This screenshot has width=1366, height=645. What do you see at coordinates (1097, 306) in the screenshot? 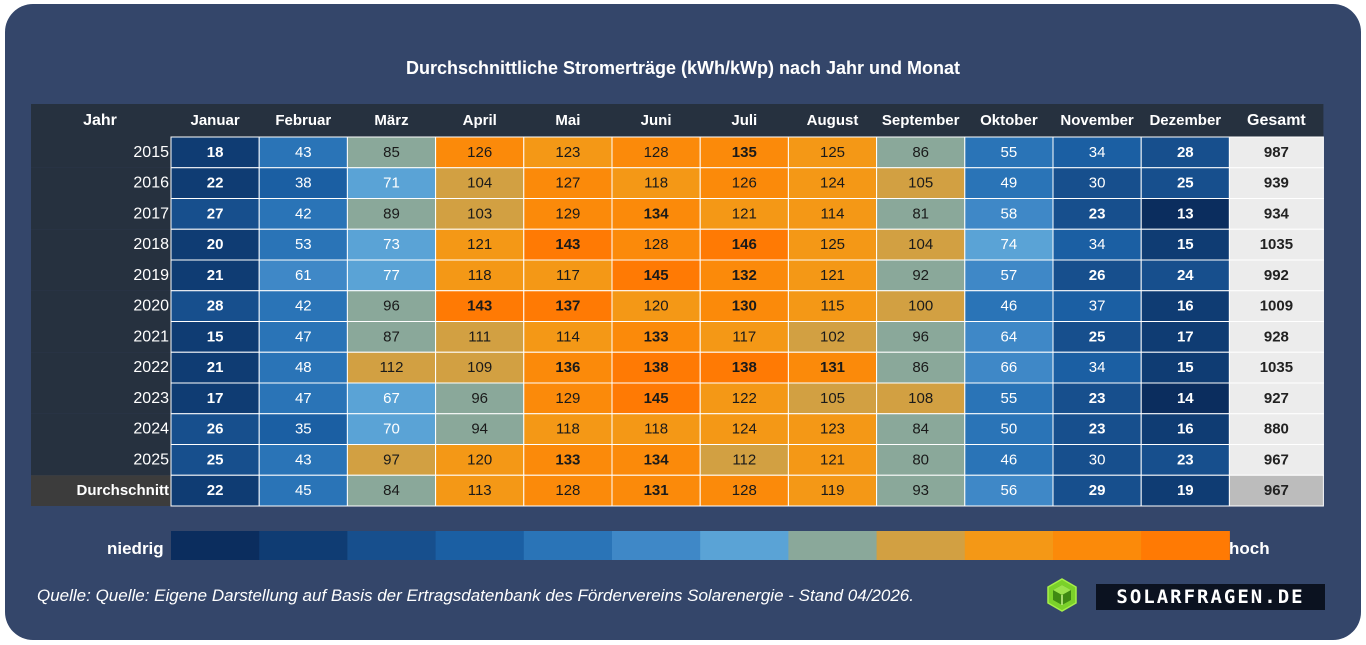
I see `cell-value-5-10: 37` at bounding box center [1097, 306].